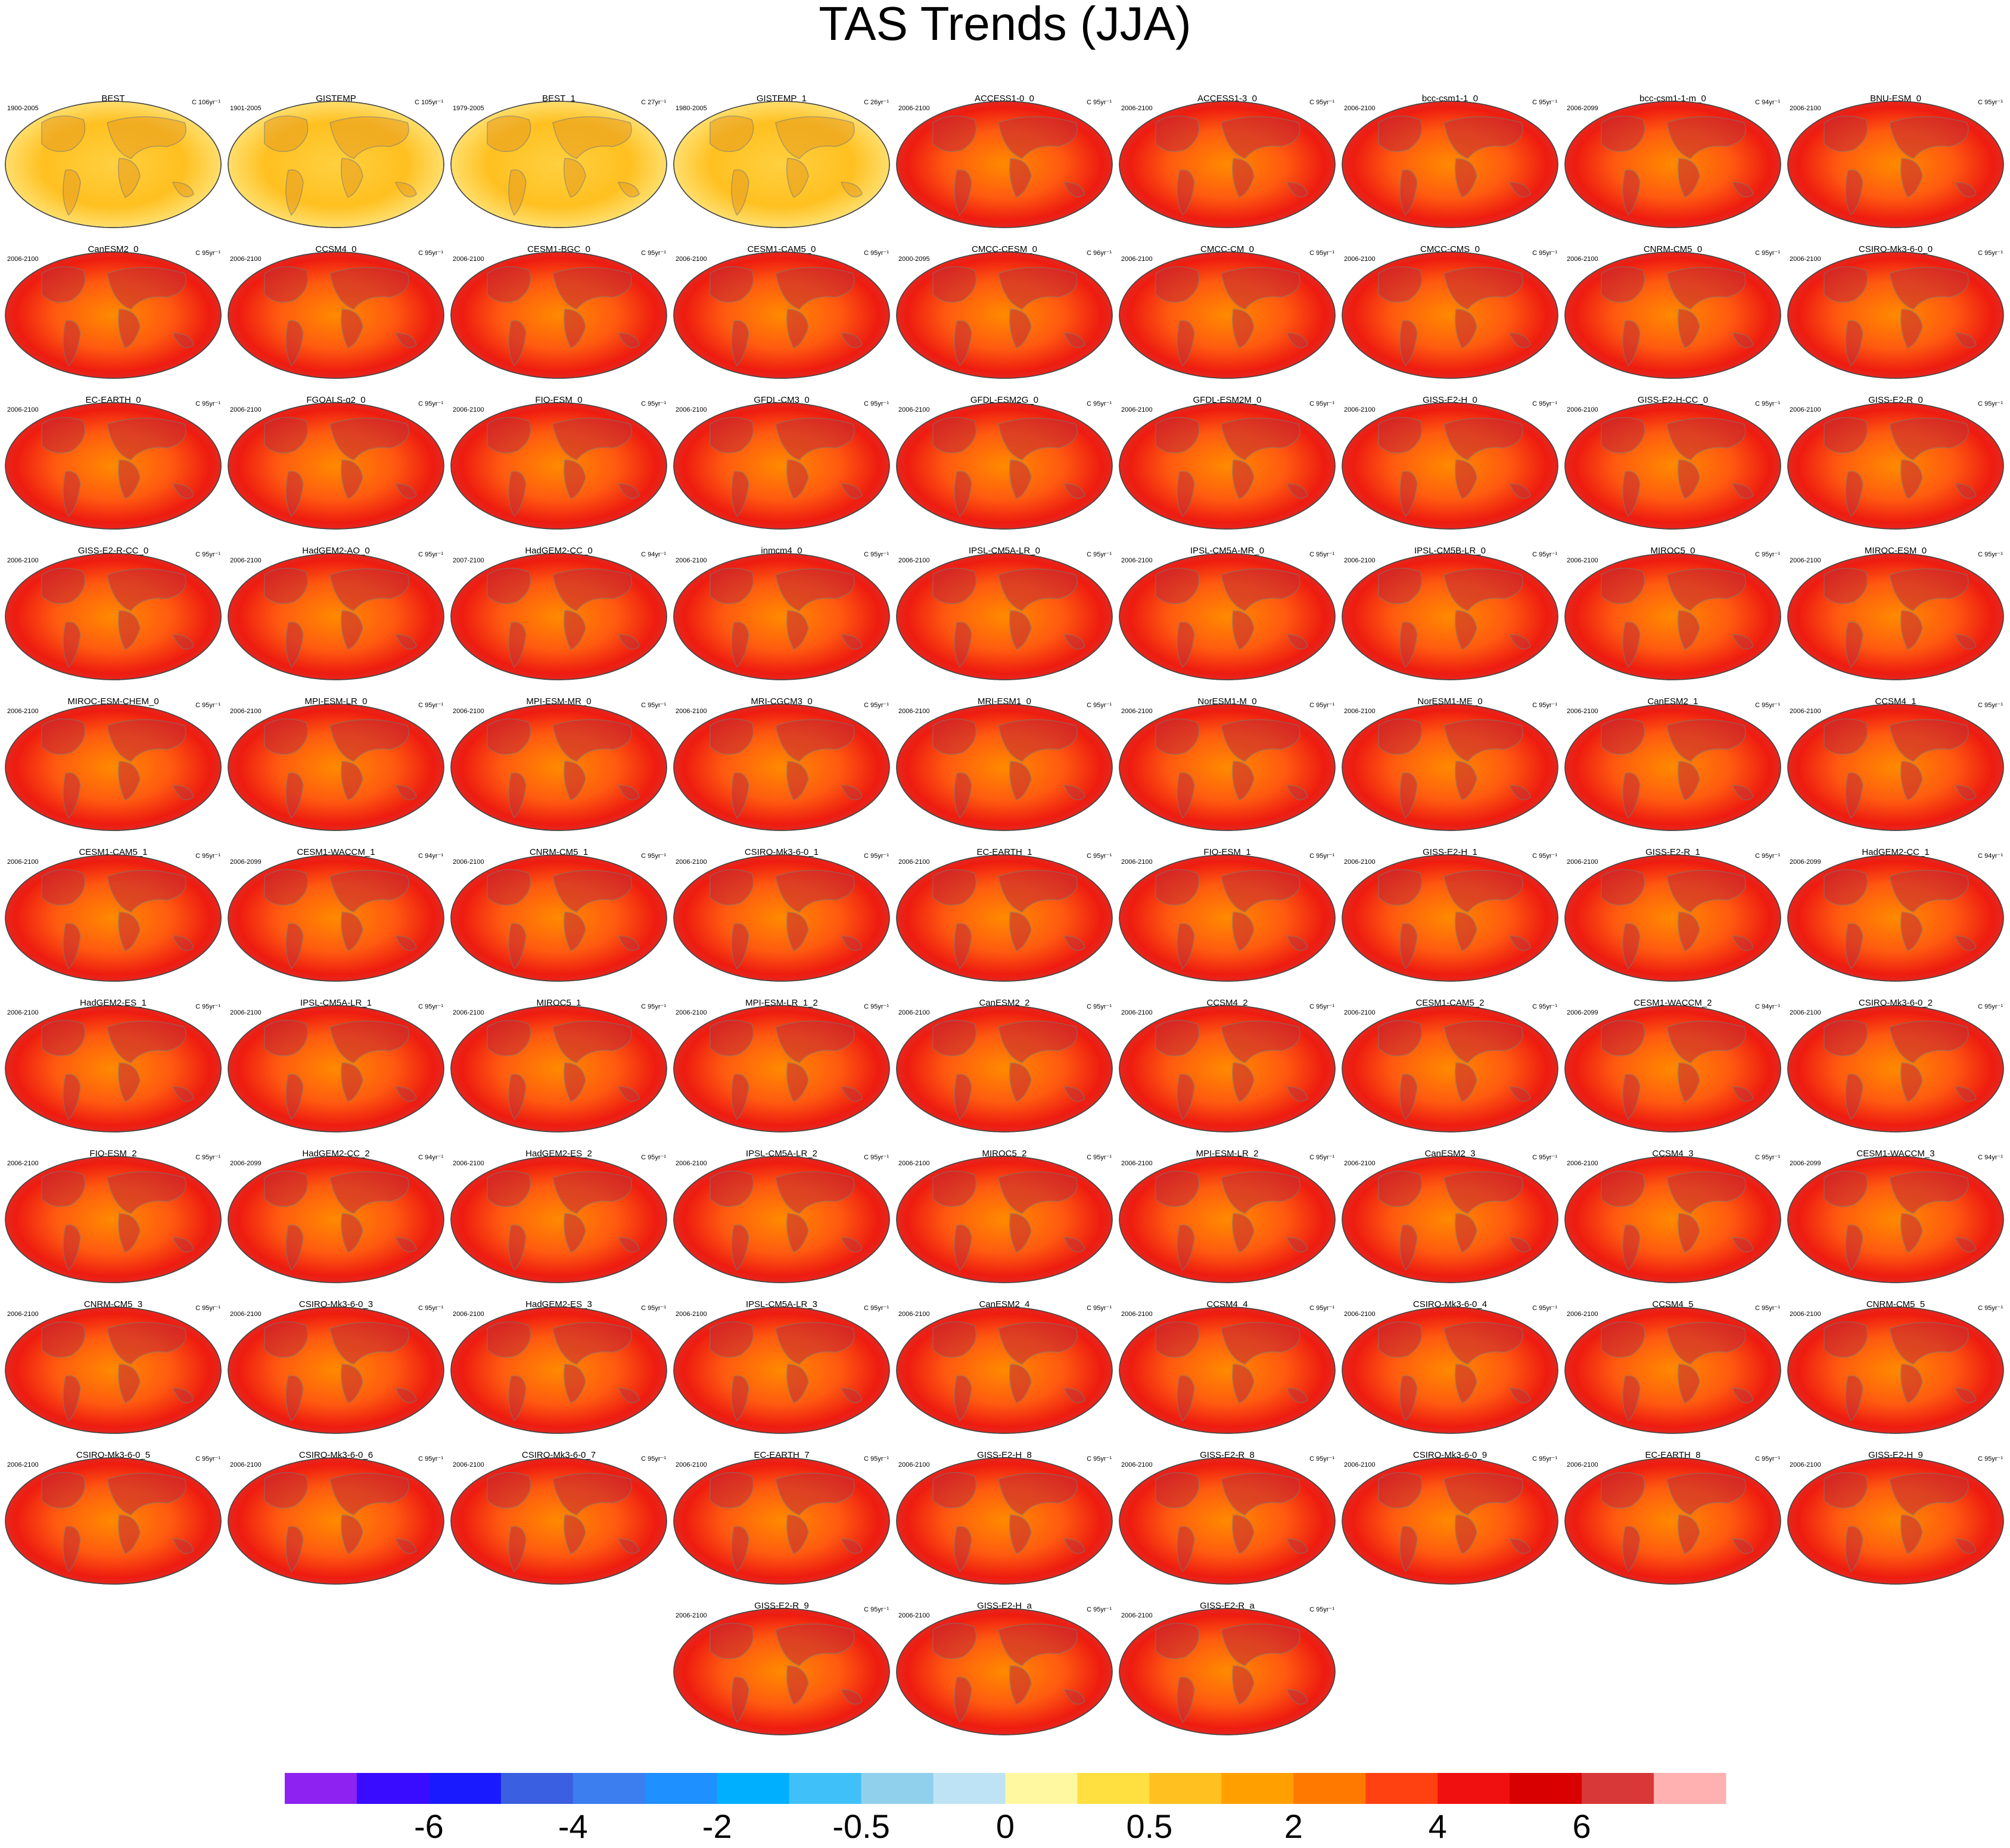  I want to click on panel-title: MPI-ESM-LR_2, so click(1227, 1154).